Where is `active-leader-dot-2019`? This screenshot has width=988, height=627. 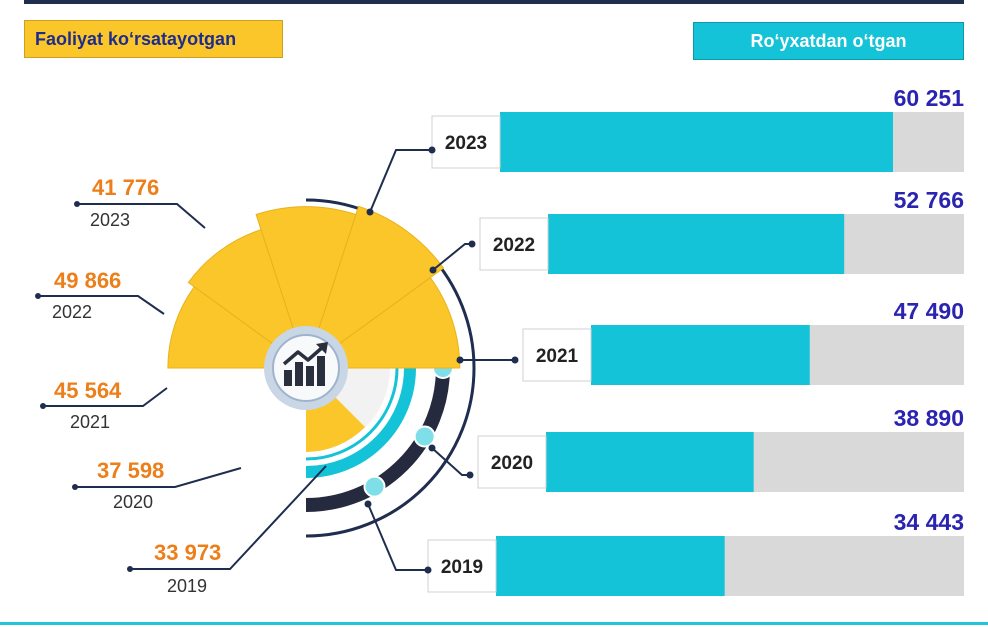 active-leader-dot-2019 is located at coordinates (130, 569).